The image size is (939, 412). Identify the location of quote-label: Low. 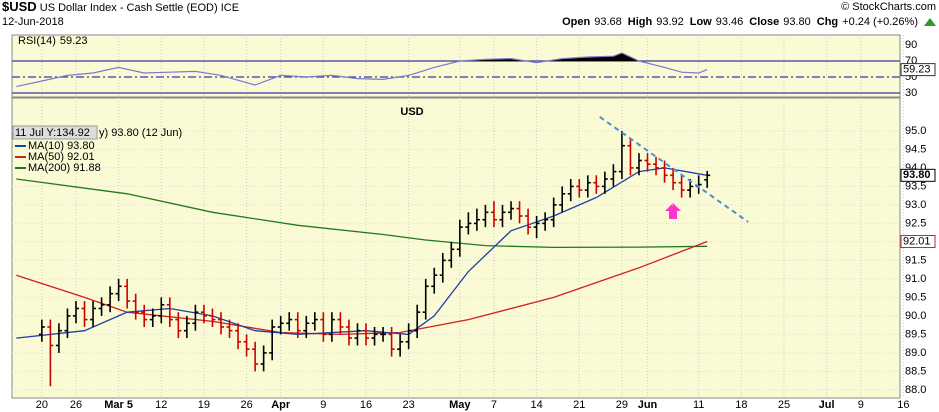
(701, 22).